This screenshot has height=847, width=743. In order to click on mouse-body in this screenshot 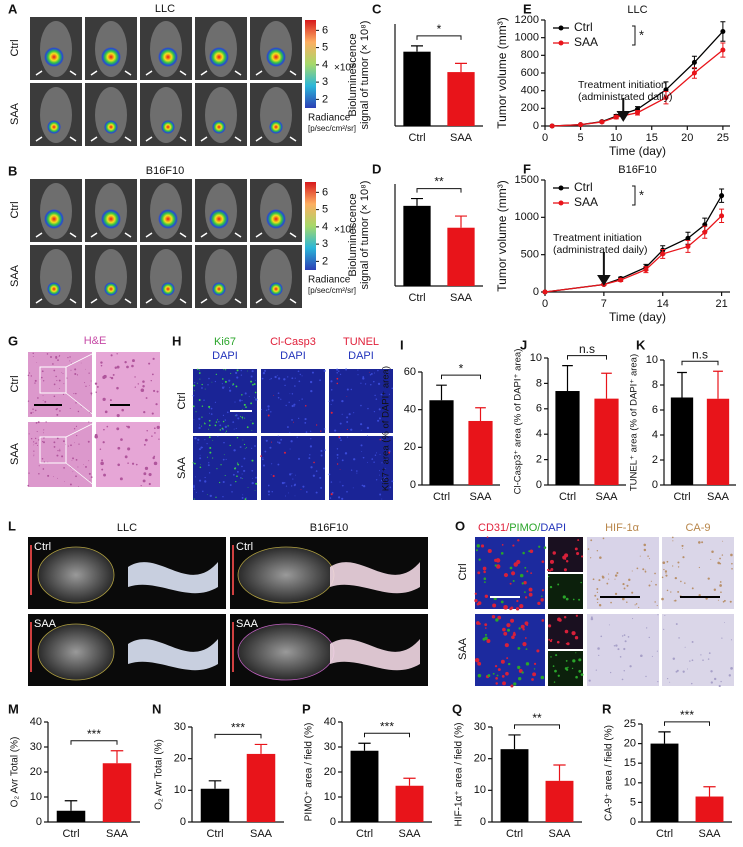, I will do `click(276, 115)`.